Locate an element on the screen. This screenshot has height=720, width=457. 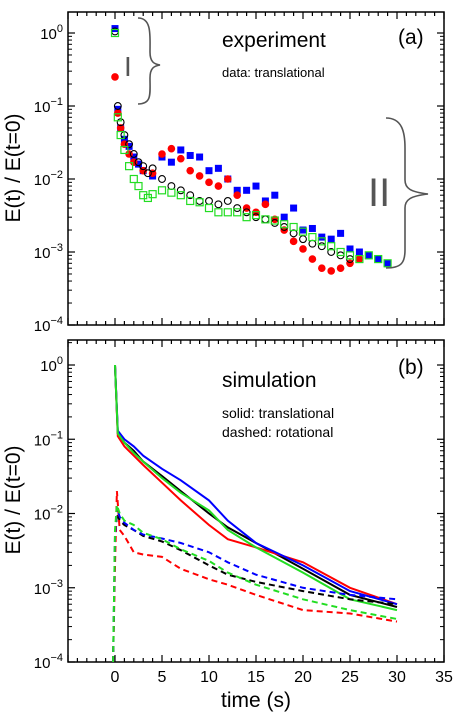
brace-region-II is located at coordinates (407, 193).